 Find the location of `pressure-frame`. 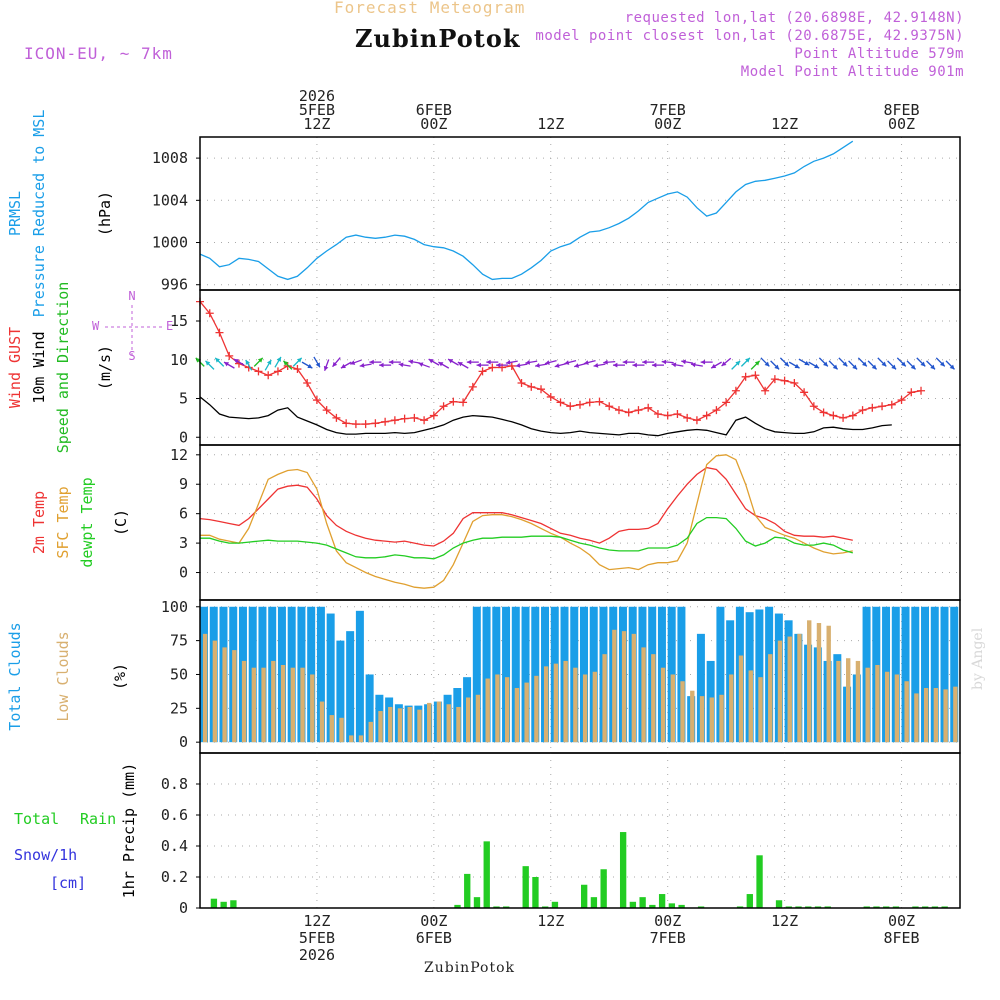

pressure-frame is located at coordinates (580, 213).